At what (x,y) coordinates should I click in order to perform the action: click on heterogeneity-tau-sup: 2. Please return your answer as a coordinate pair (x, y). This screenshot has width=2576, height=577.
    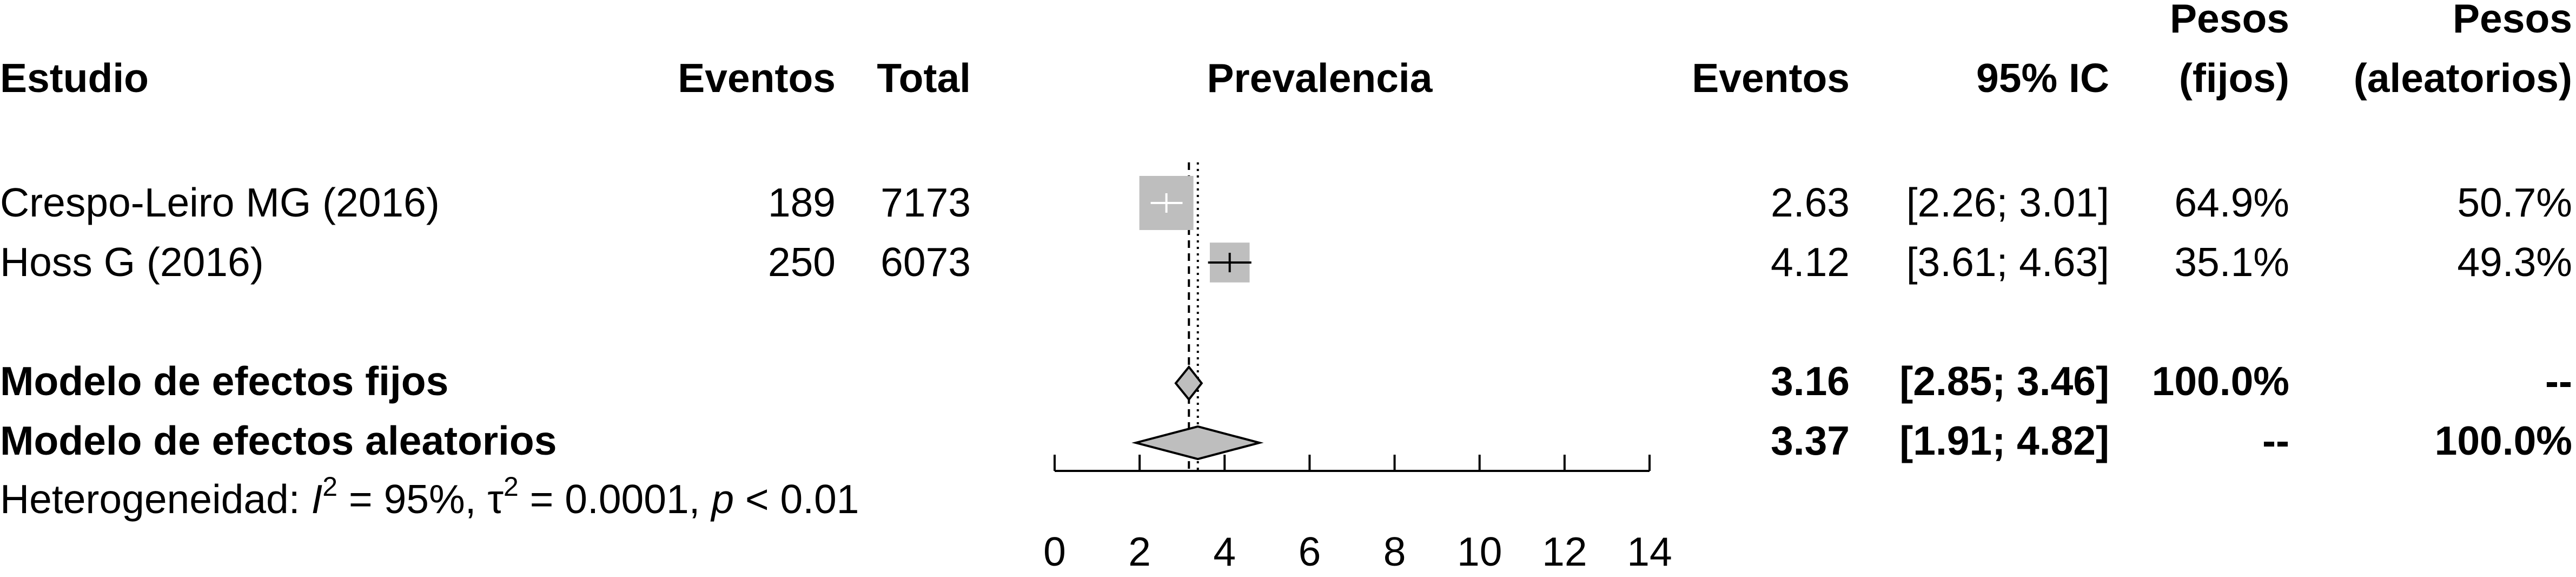
    Looking at the image, I should click on (511, 487).